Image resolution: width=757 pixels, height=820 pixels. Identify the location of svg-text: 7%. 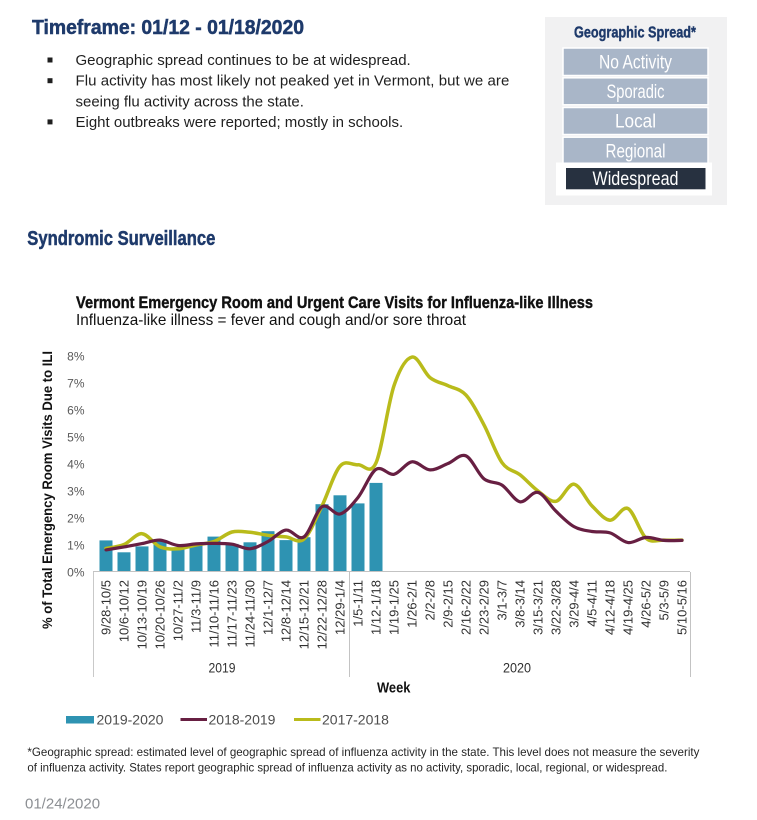
(76, 384).